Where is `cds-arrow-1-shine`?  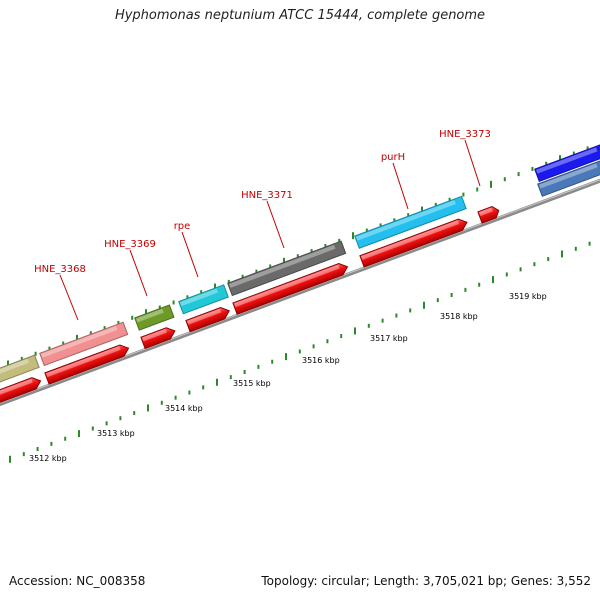 cds-arrow-1-shine is located at coordinates (16, 388).